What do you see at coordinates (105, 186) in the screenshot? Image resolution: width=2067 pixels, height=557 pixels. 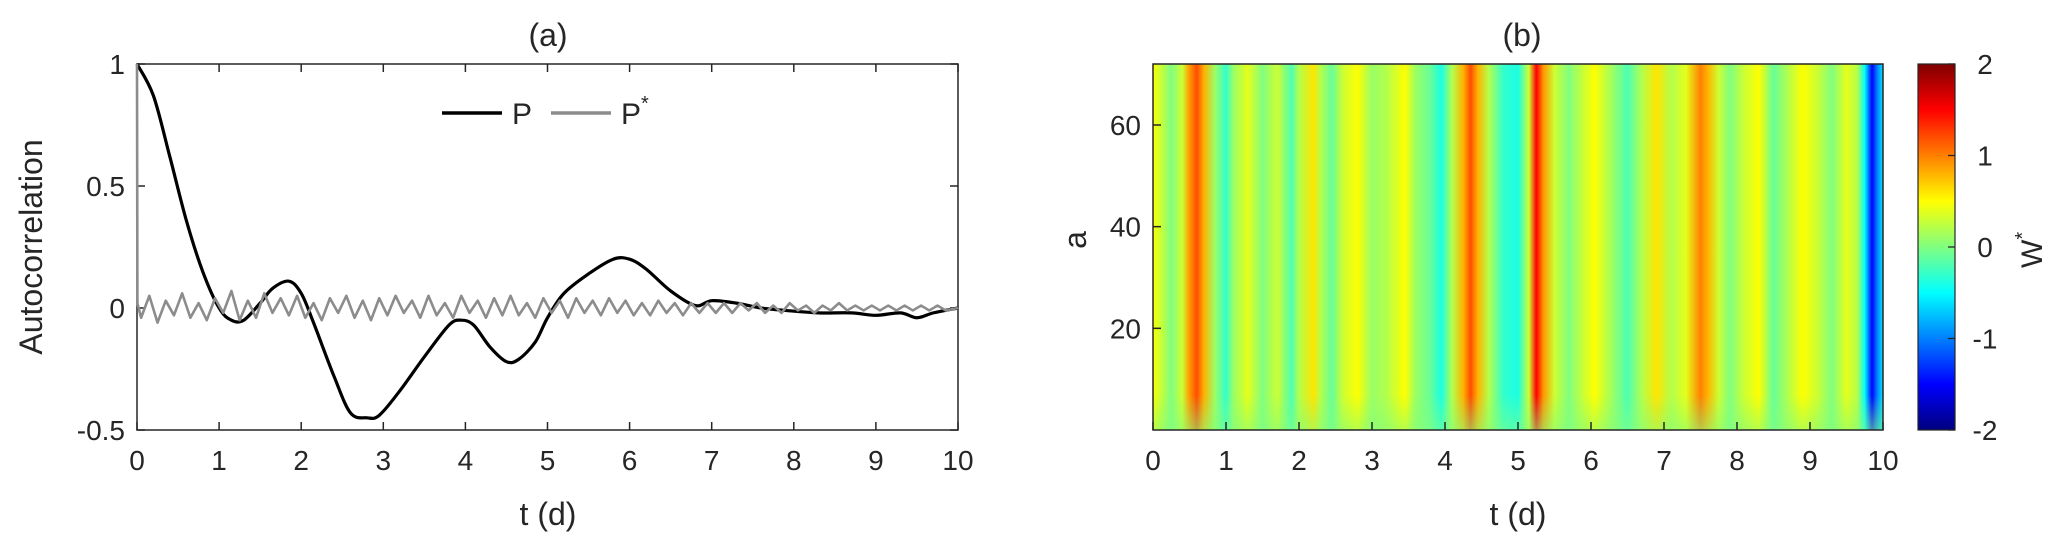 I see `y-tick-label: 0.5` at bounding box center [105, 186].